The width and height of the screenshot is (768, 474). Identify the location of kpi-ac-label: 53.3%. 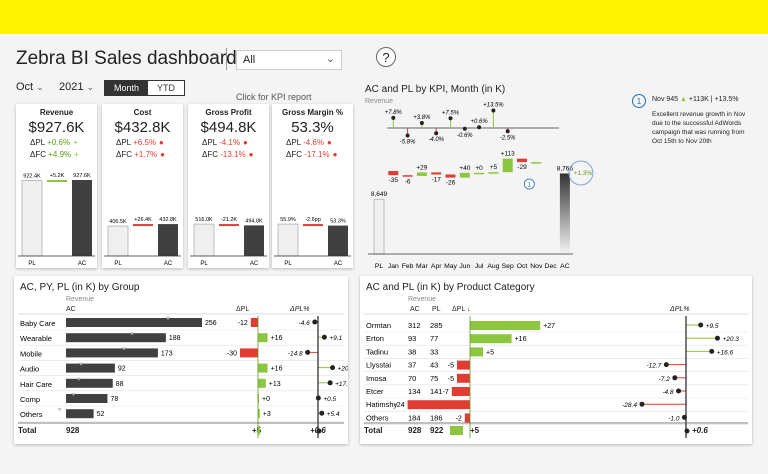
(338, 222).